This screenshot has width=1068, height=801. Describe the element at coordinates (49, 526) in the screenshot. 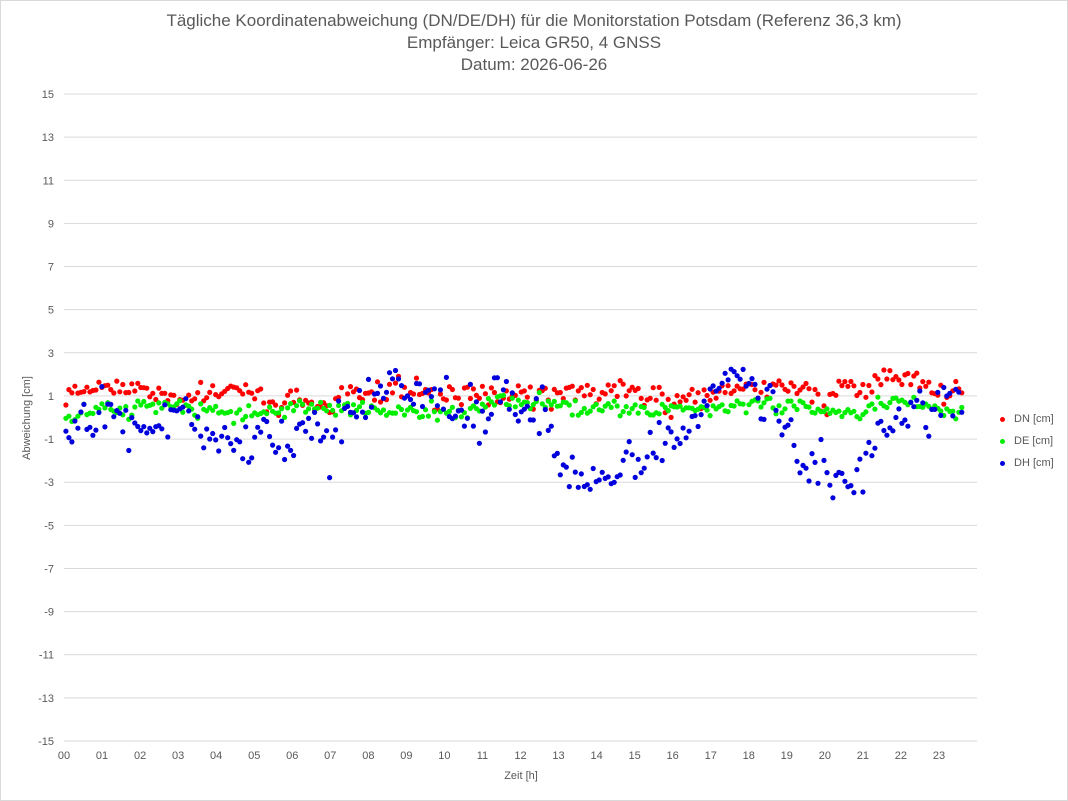

I see `y-tick-label: -5` at that location.